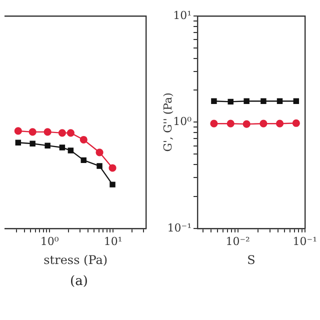 This screenshot has width=320, height=320. What do you see at coordinates (50, 241) in the screenshot?
I see `x-tick-label: 10⁰` at bounding box center [50, 241].